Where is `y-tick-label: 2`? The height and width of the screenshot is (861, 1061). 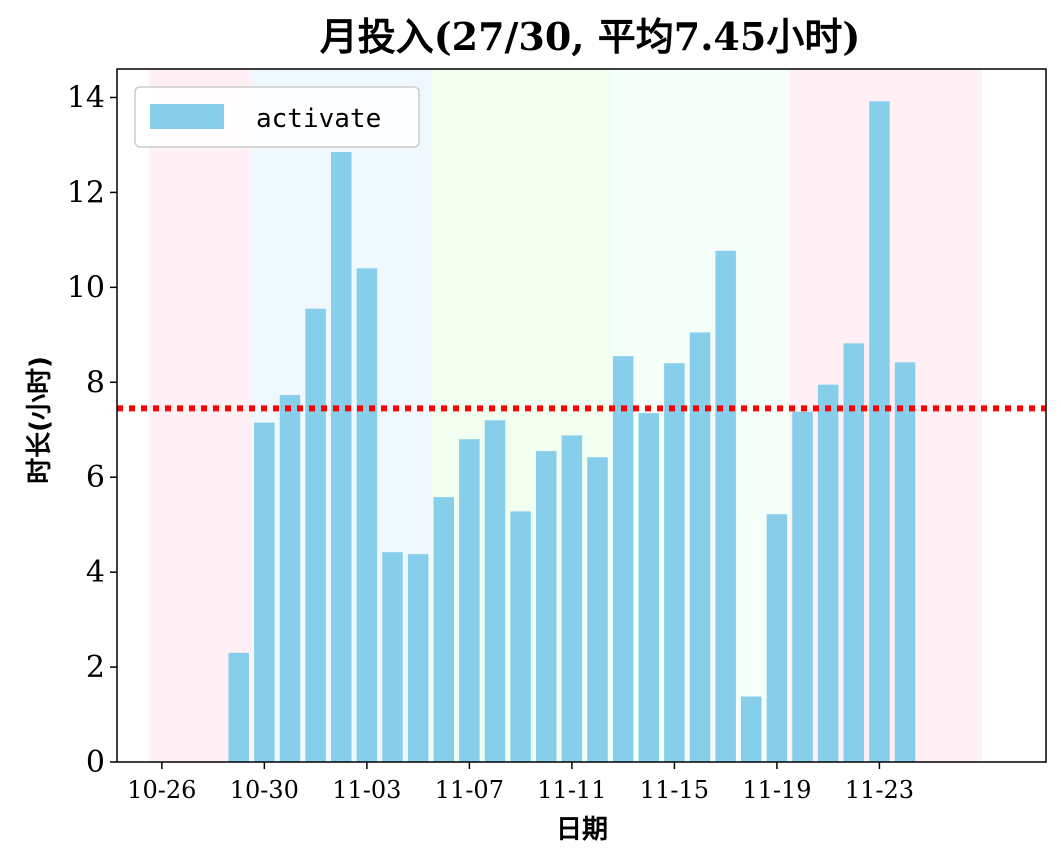
y-tick-label: 2 is located at coordinates (95, 667).